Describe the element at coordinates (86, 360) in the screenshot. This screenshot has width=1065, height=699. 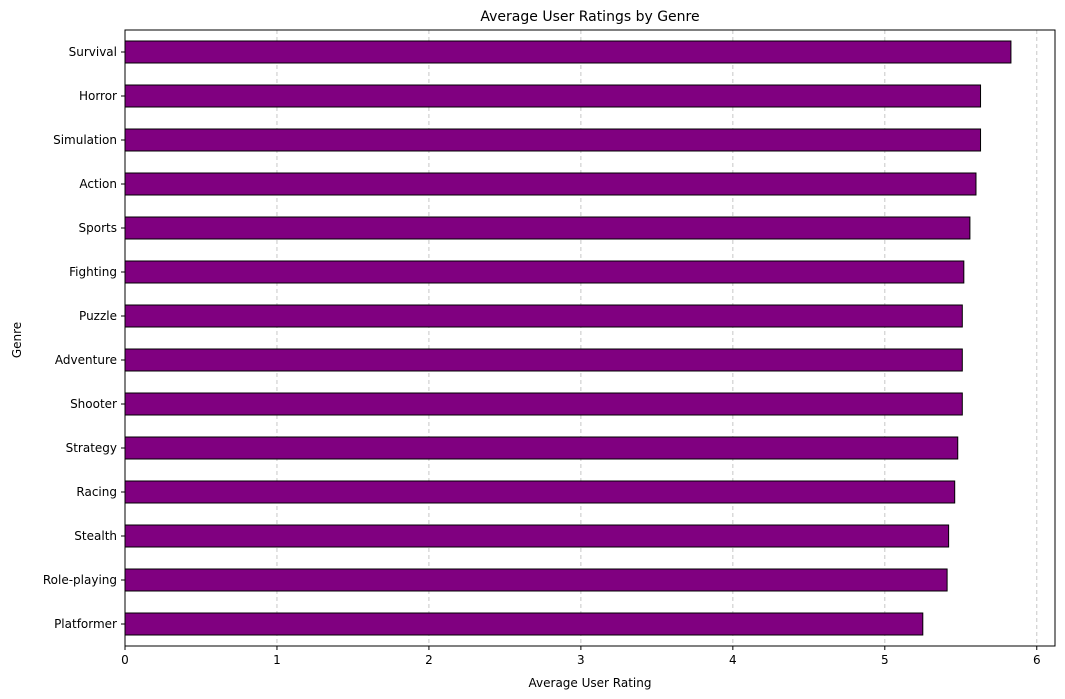
I see `y-tick-label: Adventure` at that location.